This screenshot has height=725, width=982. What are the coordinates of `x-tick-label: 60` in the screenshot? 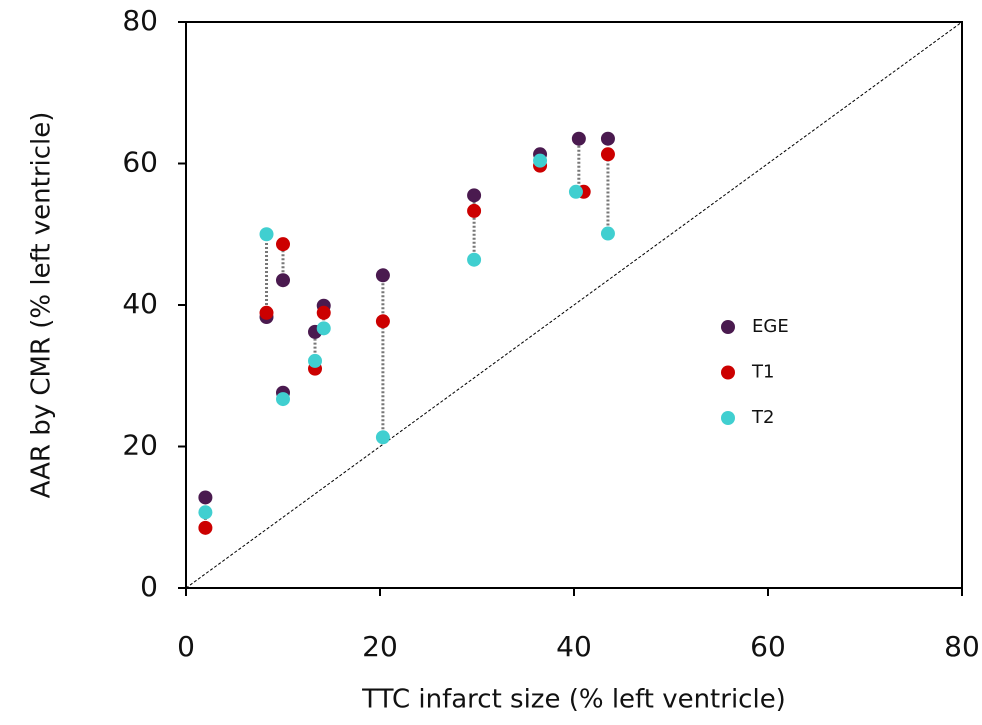 It's located at (768, 646).